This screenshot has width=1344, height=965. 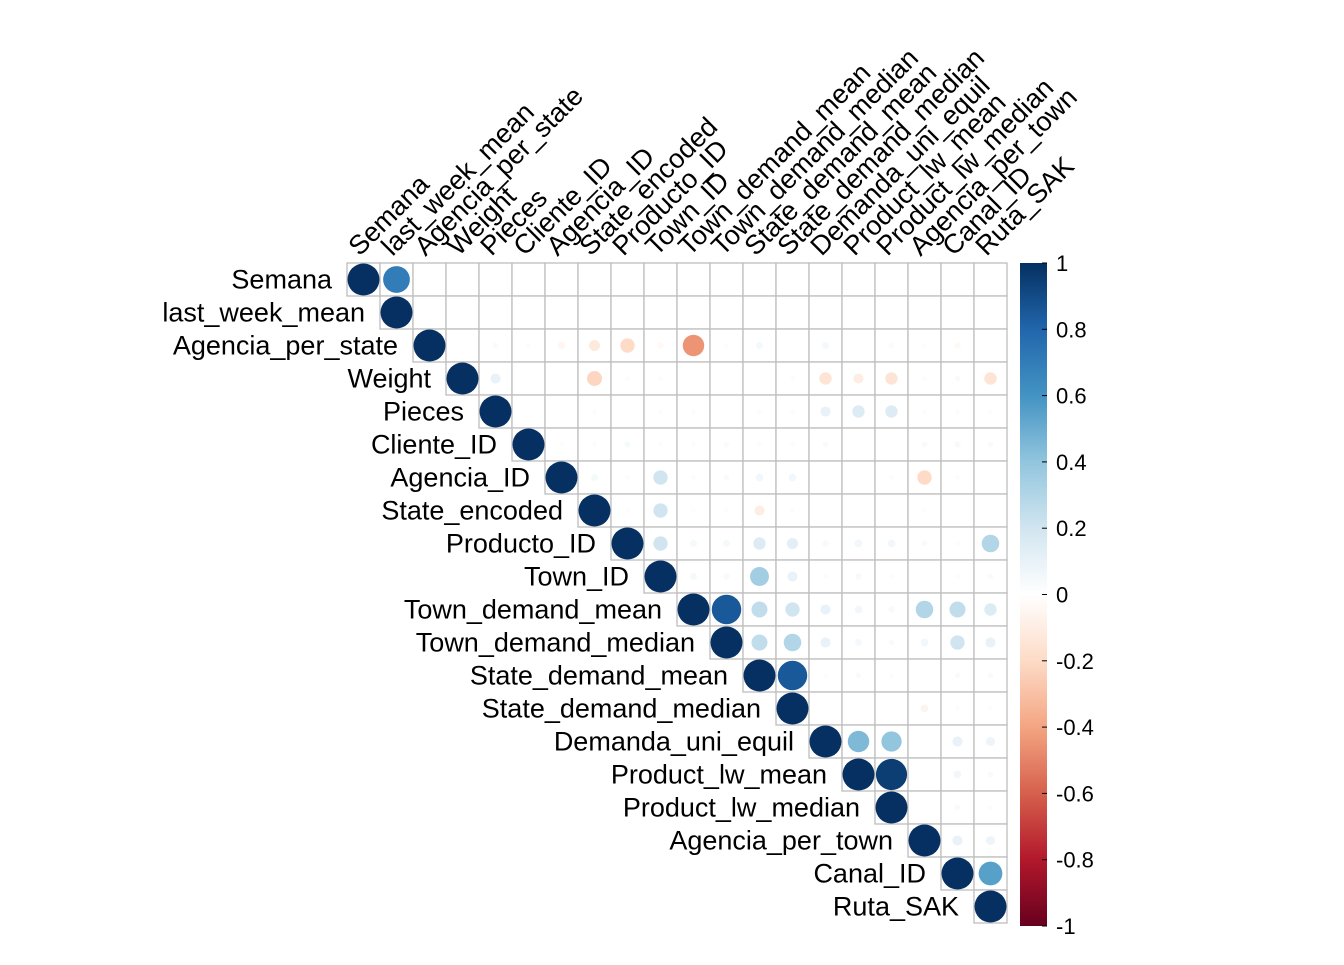 What do you see at coordinates (576, 577) in the screenshot?
I see `row-label: Town_ID` at bounding box center [576, 577].